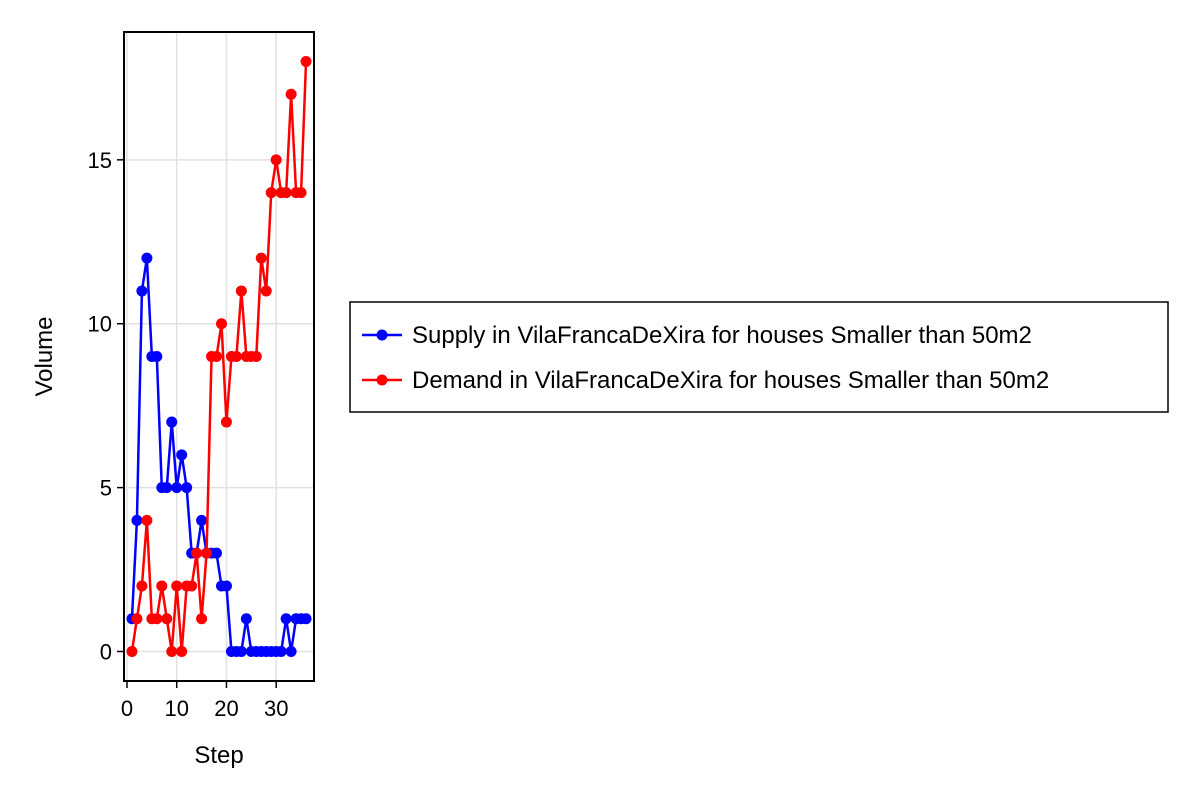 This screenshot has height=800, width=1200. What do you see at coordinates (100, 324) in the screenshot?
I see `y-tick-label: 10` at bounding box center [100, 324].